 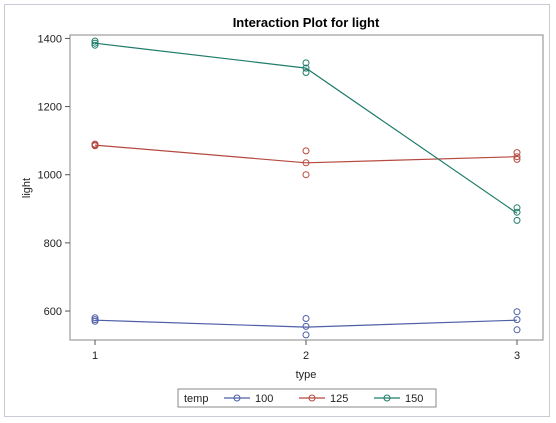 What do you see at coordinates (95, 356) in the screenshot?
I see `x-tick-label: 1` at bounding box center [95, 356].